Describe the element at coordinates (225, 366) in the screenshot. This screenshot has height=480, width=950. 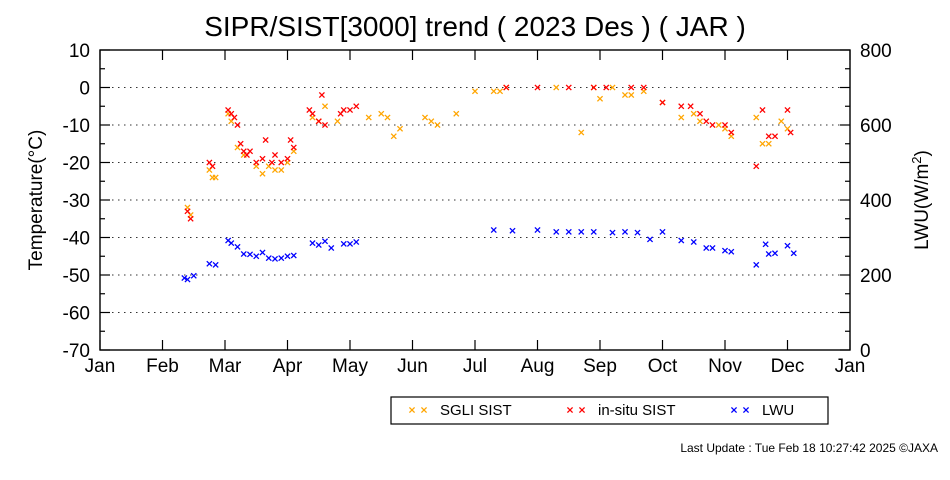
I see `x-tick-label: Mar` at that location.